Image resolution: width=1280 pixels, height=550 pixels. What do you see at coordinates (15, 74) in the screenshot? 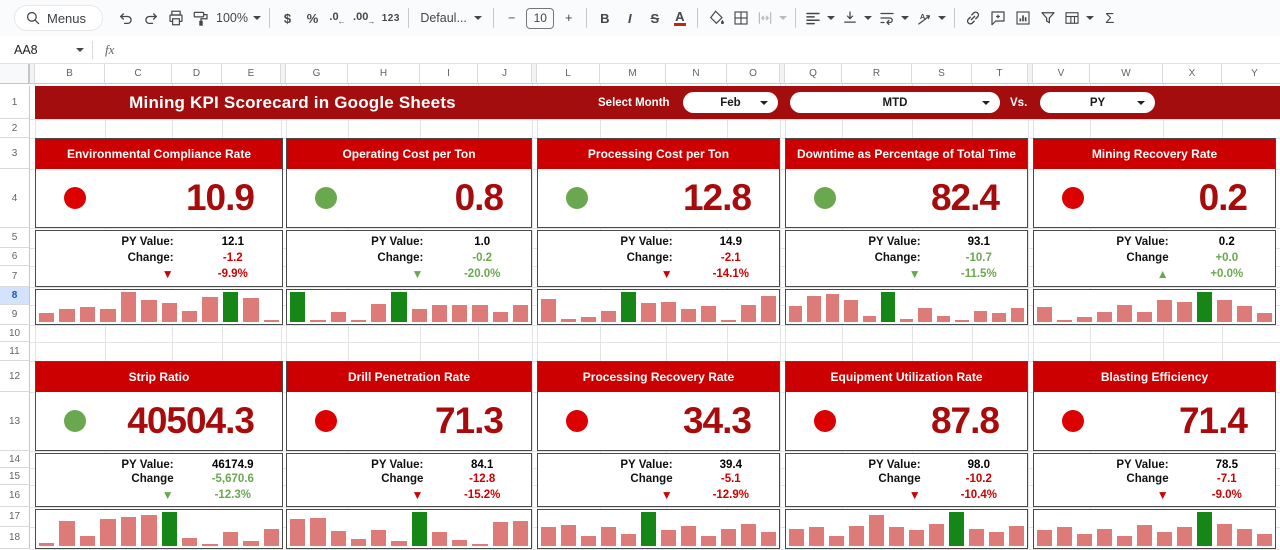
I see `select-all-corner` at bounding box center [15, 74].